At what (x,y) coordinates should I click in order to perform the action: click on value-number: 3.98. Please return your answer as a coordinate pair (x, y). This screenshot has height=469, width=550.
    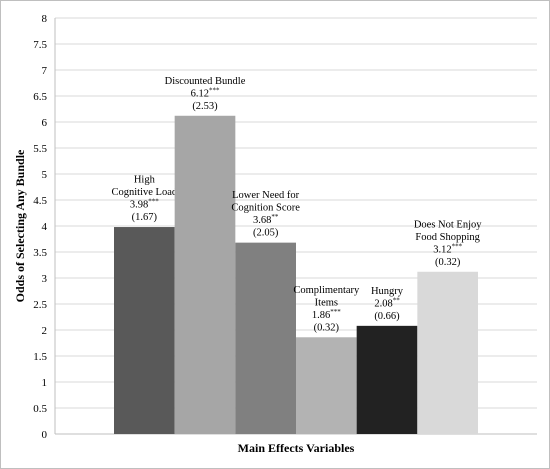
    Looking at the image, I should click on (139, 205).